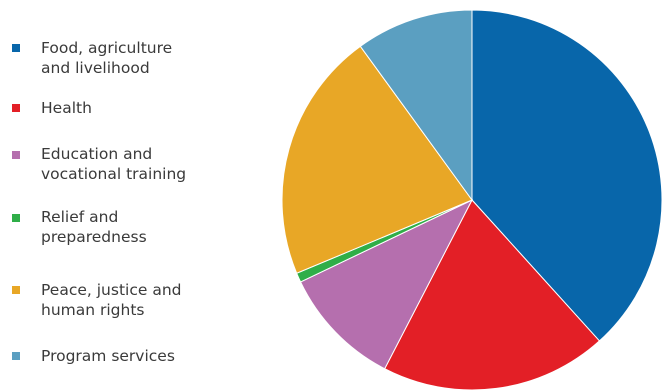 The height and width of the screenshot is (390, 663). What do you see at coordinates (107, 58) in the screenshot?
I see `legend-label-food: Food, agriculture and livelihood` at bounding box center [107, 58].